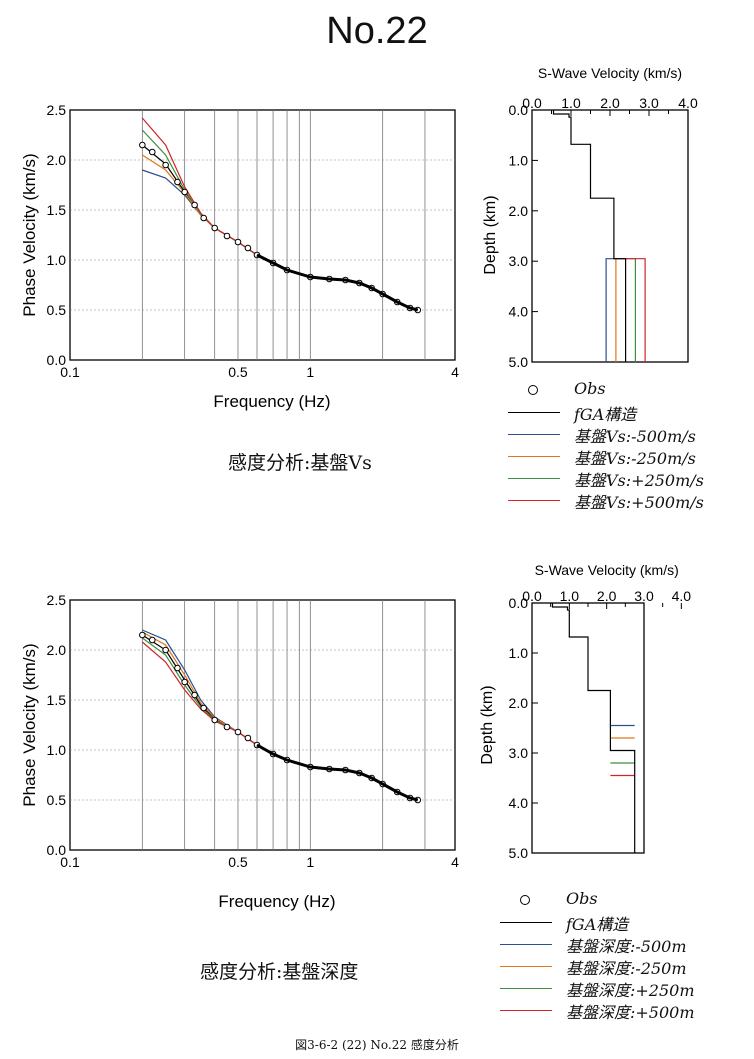 The image size is (754, 1059). I want to click on figure-caption: 図3-6-2 (22) No.22 感度分析, so click(377, 1045).